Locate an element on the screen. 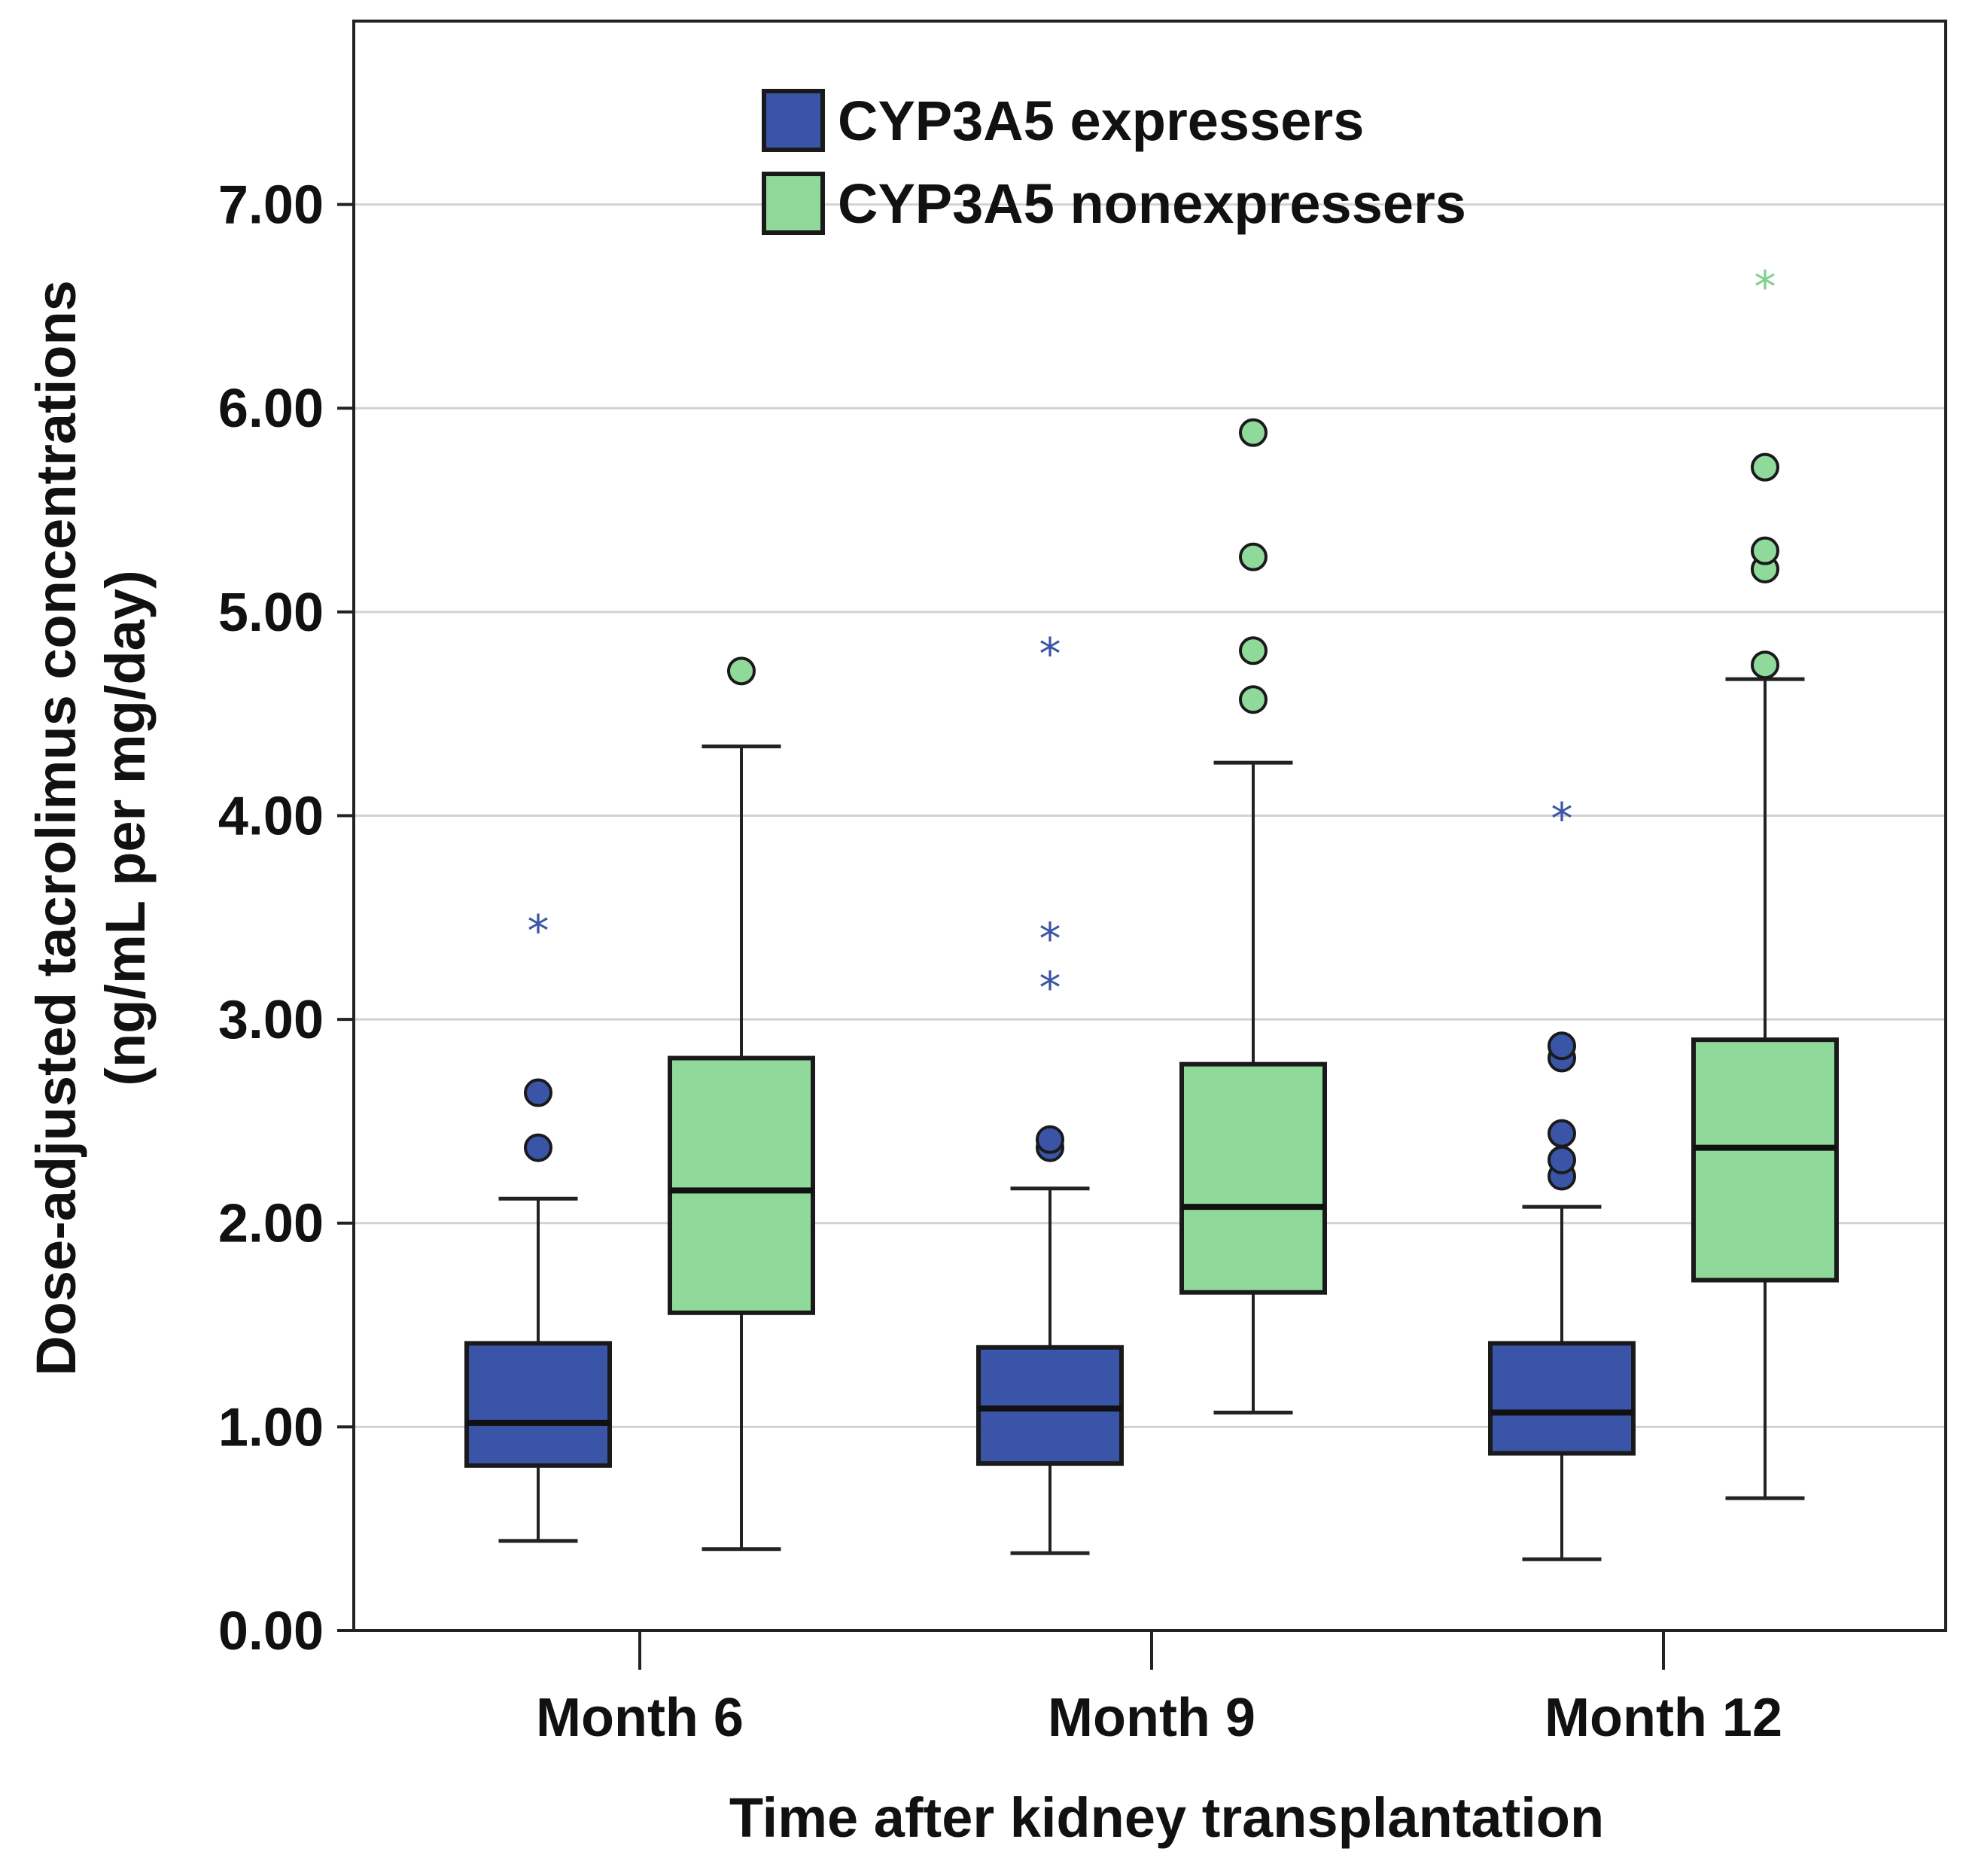  box-cyp3a5-expressers-2: *** is located at coordinates (1050, 1091).